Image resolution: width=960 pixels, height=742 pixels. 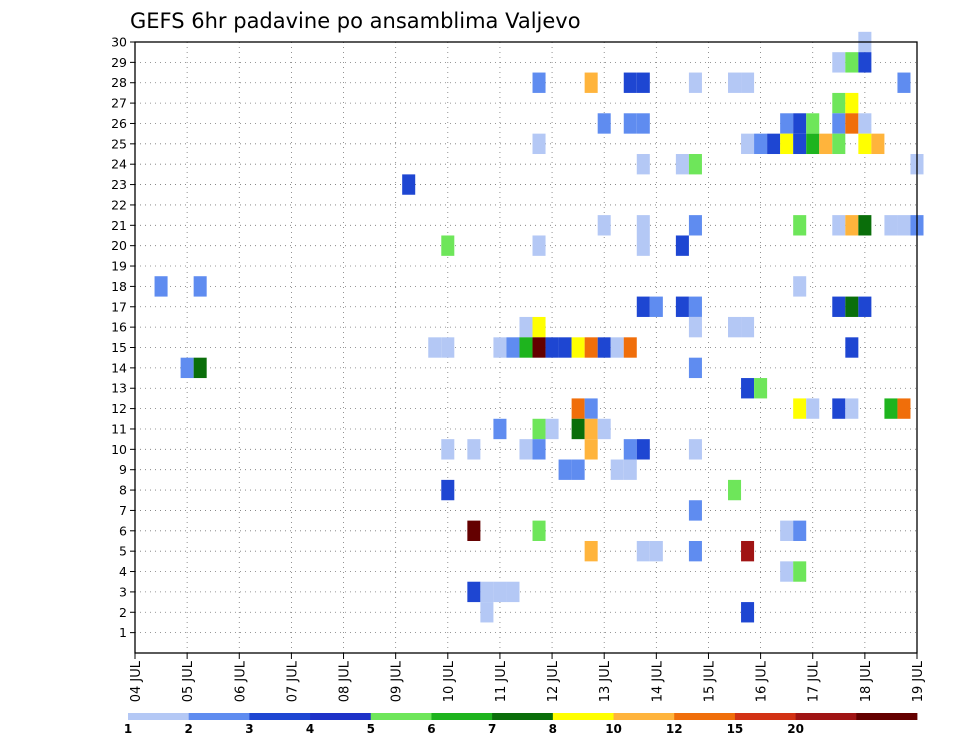 I want to click on y-tick-label: 19, so click(x=119, y=266).